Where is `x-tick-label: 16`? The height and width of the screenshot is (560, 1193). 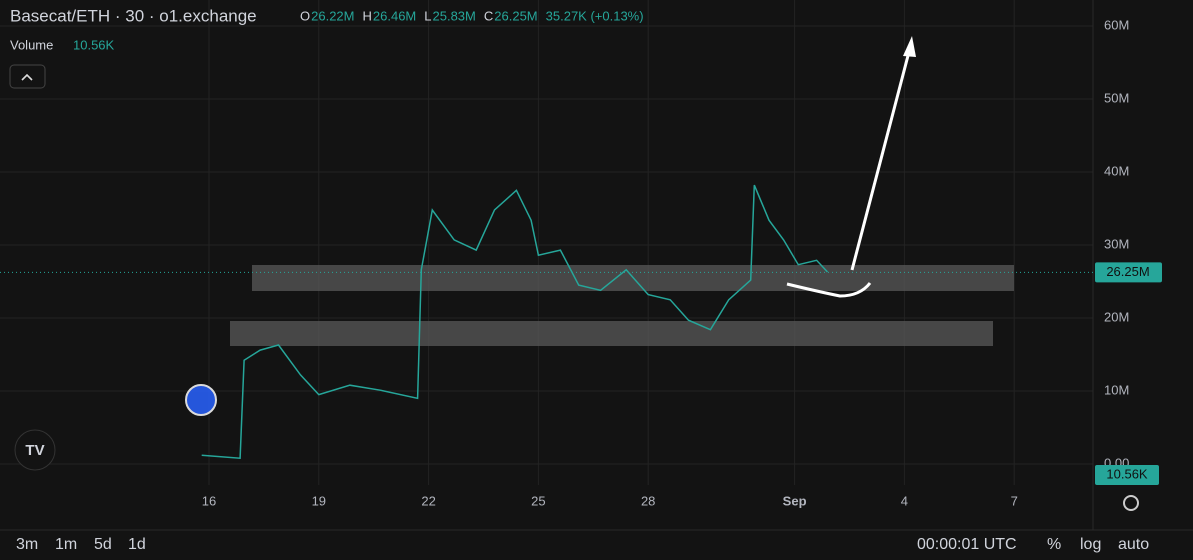 x-tick-label: 16 is located at coordinates (209, 500).